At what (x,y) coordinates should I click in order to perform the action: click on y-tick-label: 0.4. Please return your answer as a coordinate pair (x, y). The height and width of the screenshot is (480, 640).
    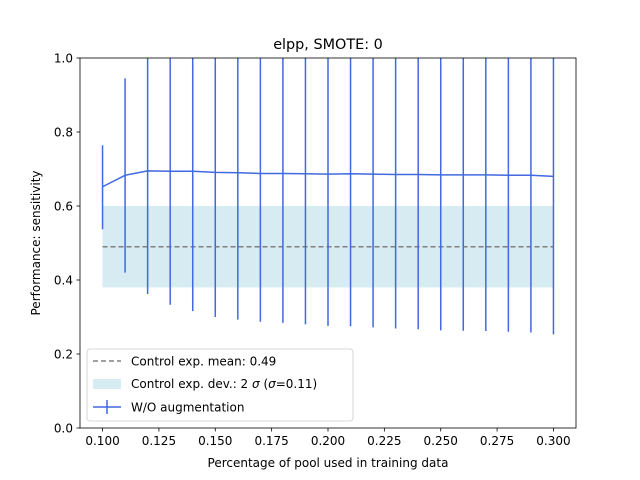
    Looking at the image, I should click on (63, 280).